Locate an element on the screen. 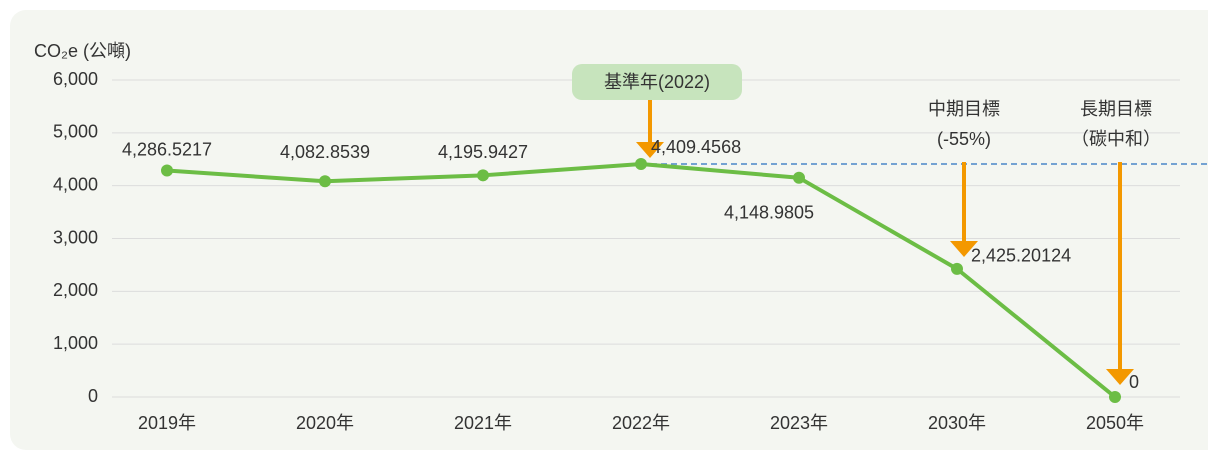 This screenshot has height=455, width=1208. data-label: 4,148.9805 is located at coordinates (769, 213).